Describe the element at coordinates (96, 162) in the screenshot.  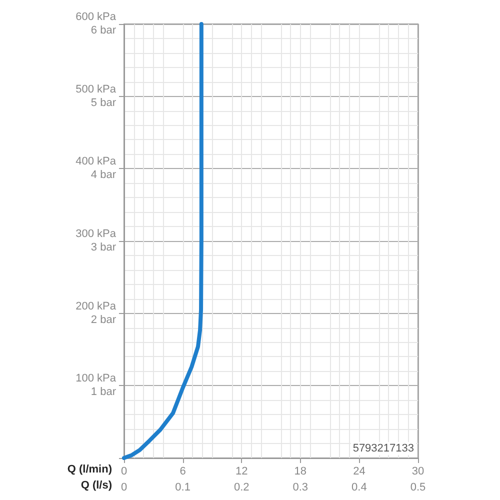
I see `y-tick-label: 400 kPa` at that location.